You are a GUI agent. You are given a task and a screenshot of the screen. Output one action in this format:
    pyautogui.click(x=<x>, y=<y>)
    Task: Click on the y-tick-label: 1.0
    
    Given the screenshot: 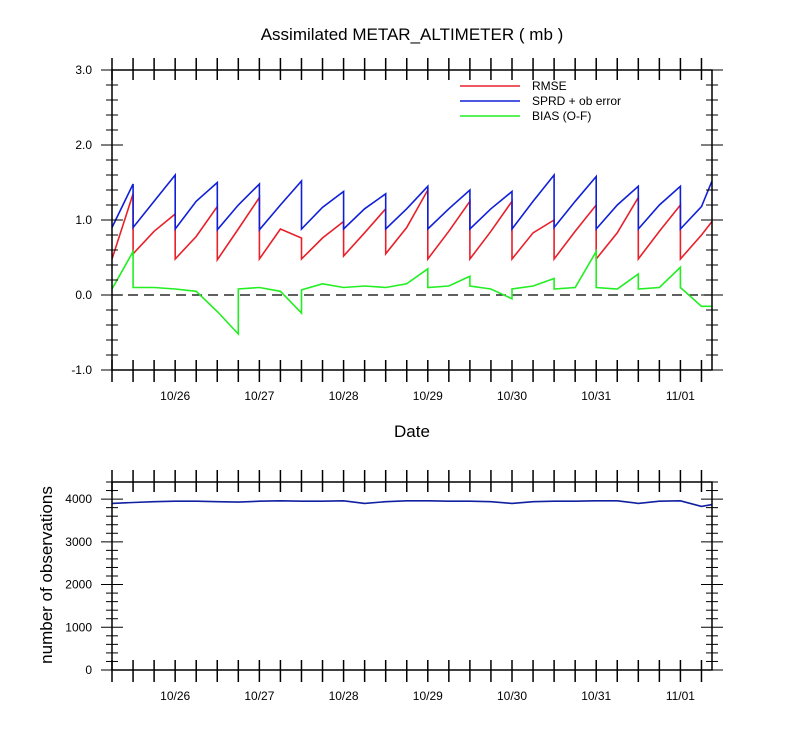 What is the action you would take?
    pyautogui.click(x=83, y=220)
    